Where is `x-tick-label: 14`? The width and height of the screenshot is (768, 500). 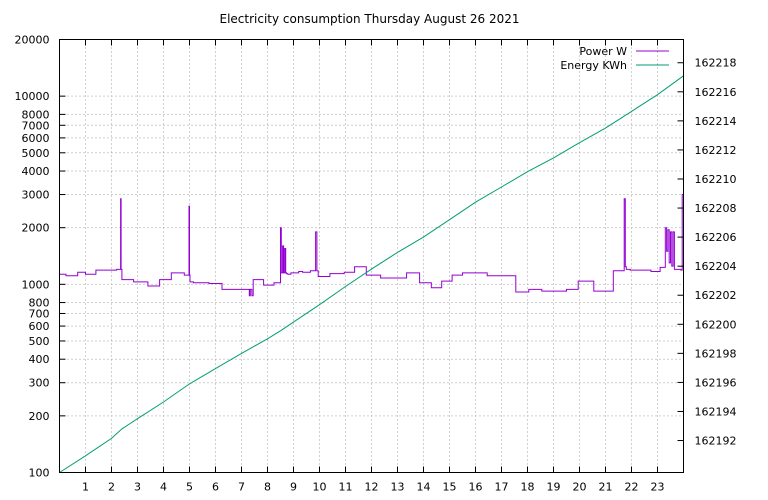 x-tick-label: 14 is located at coordinates (424, 487).